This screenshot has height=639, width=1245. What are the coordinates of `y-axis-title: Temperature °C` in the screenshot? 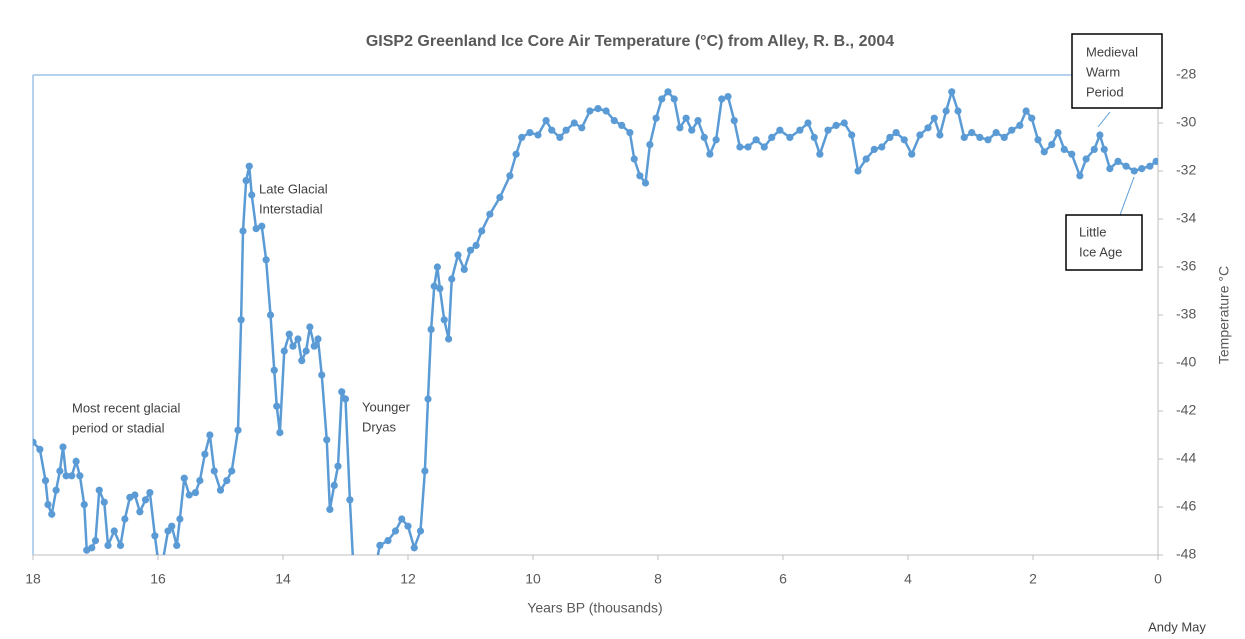 It's located at (1224, 315).